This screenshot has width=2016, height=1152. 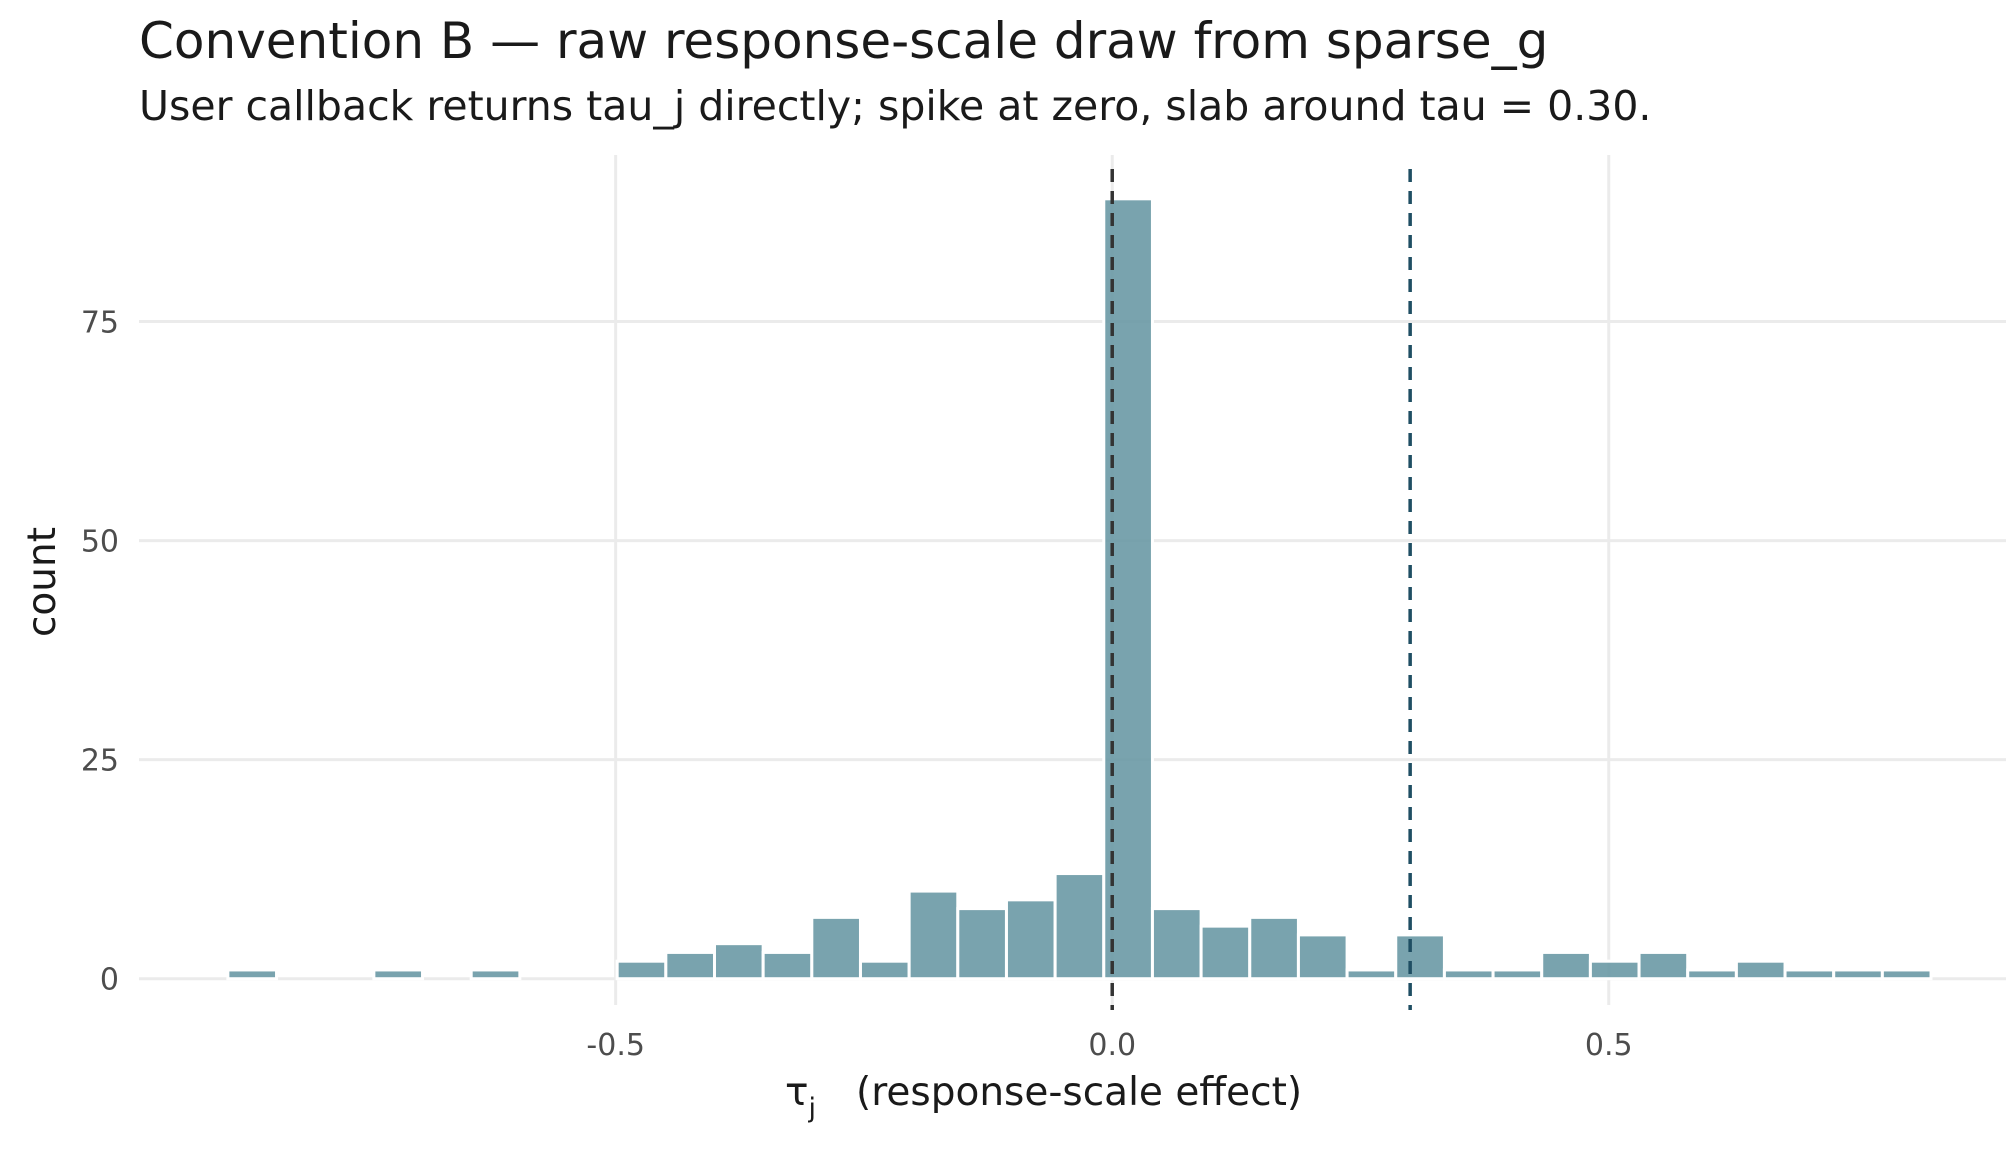 What do you see at coordinates (796, 1092) in the screenshot?
I see `x-axis-label-symbol: τ` at bounding box center [796, 1092].